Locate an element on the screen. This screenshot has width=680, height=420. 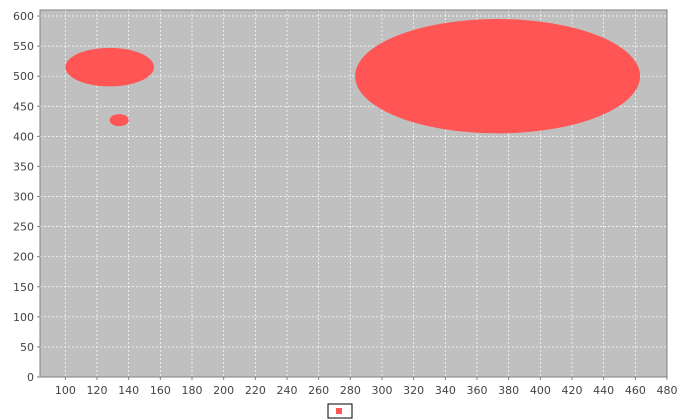
y-tick-label: 50 is located at coordinates (27, 347).